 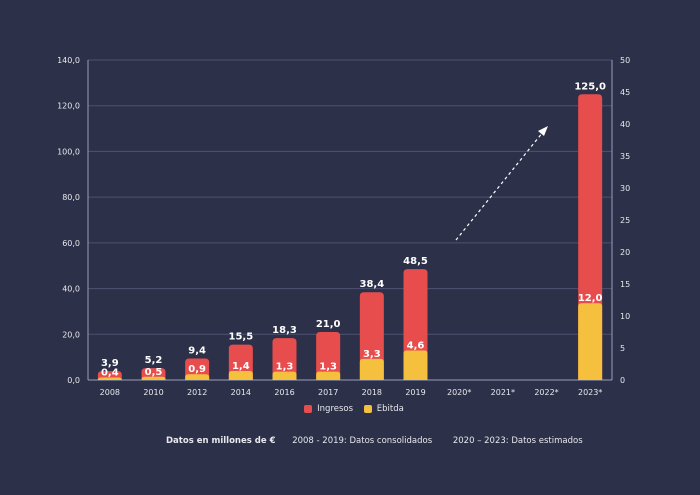 What do you see at coordinates (110, 372) in the screenshot?
I see `data-label-ebitda: 0,4` at bounding box center [110, 372].